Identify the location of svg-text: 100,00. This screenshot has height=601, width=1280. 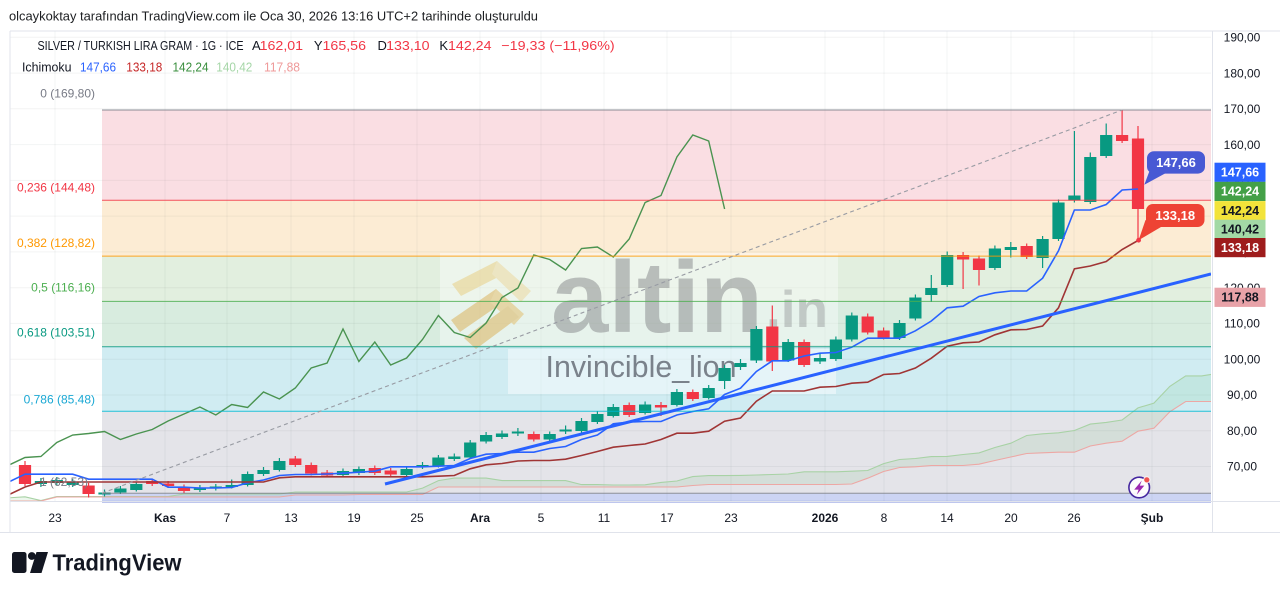
(1242, 359).